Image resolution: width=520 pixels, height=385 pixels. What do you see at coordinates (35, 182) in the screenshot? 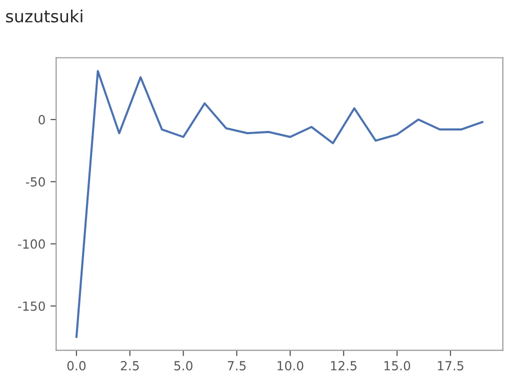
I see `y-tick-label: -50` at bounding box center [35, 182].